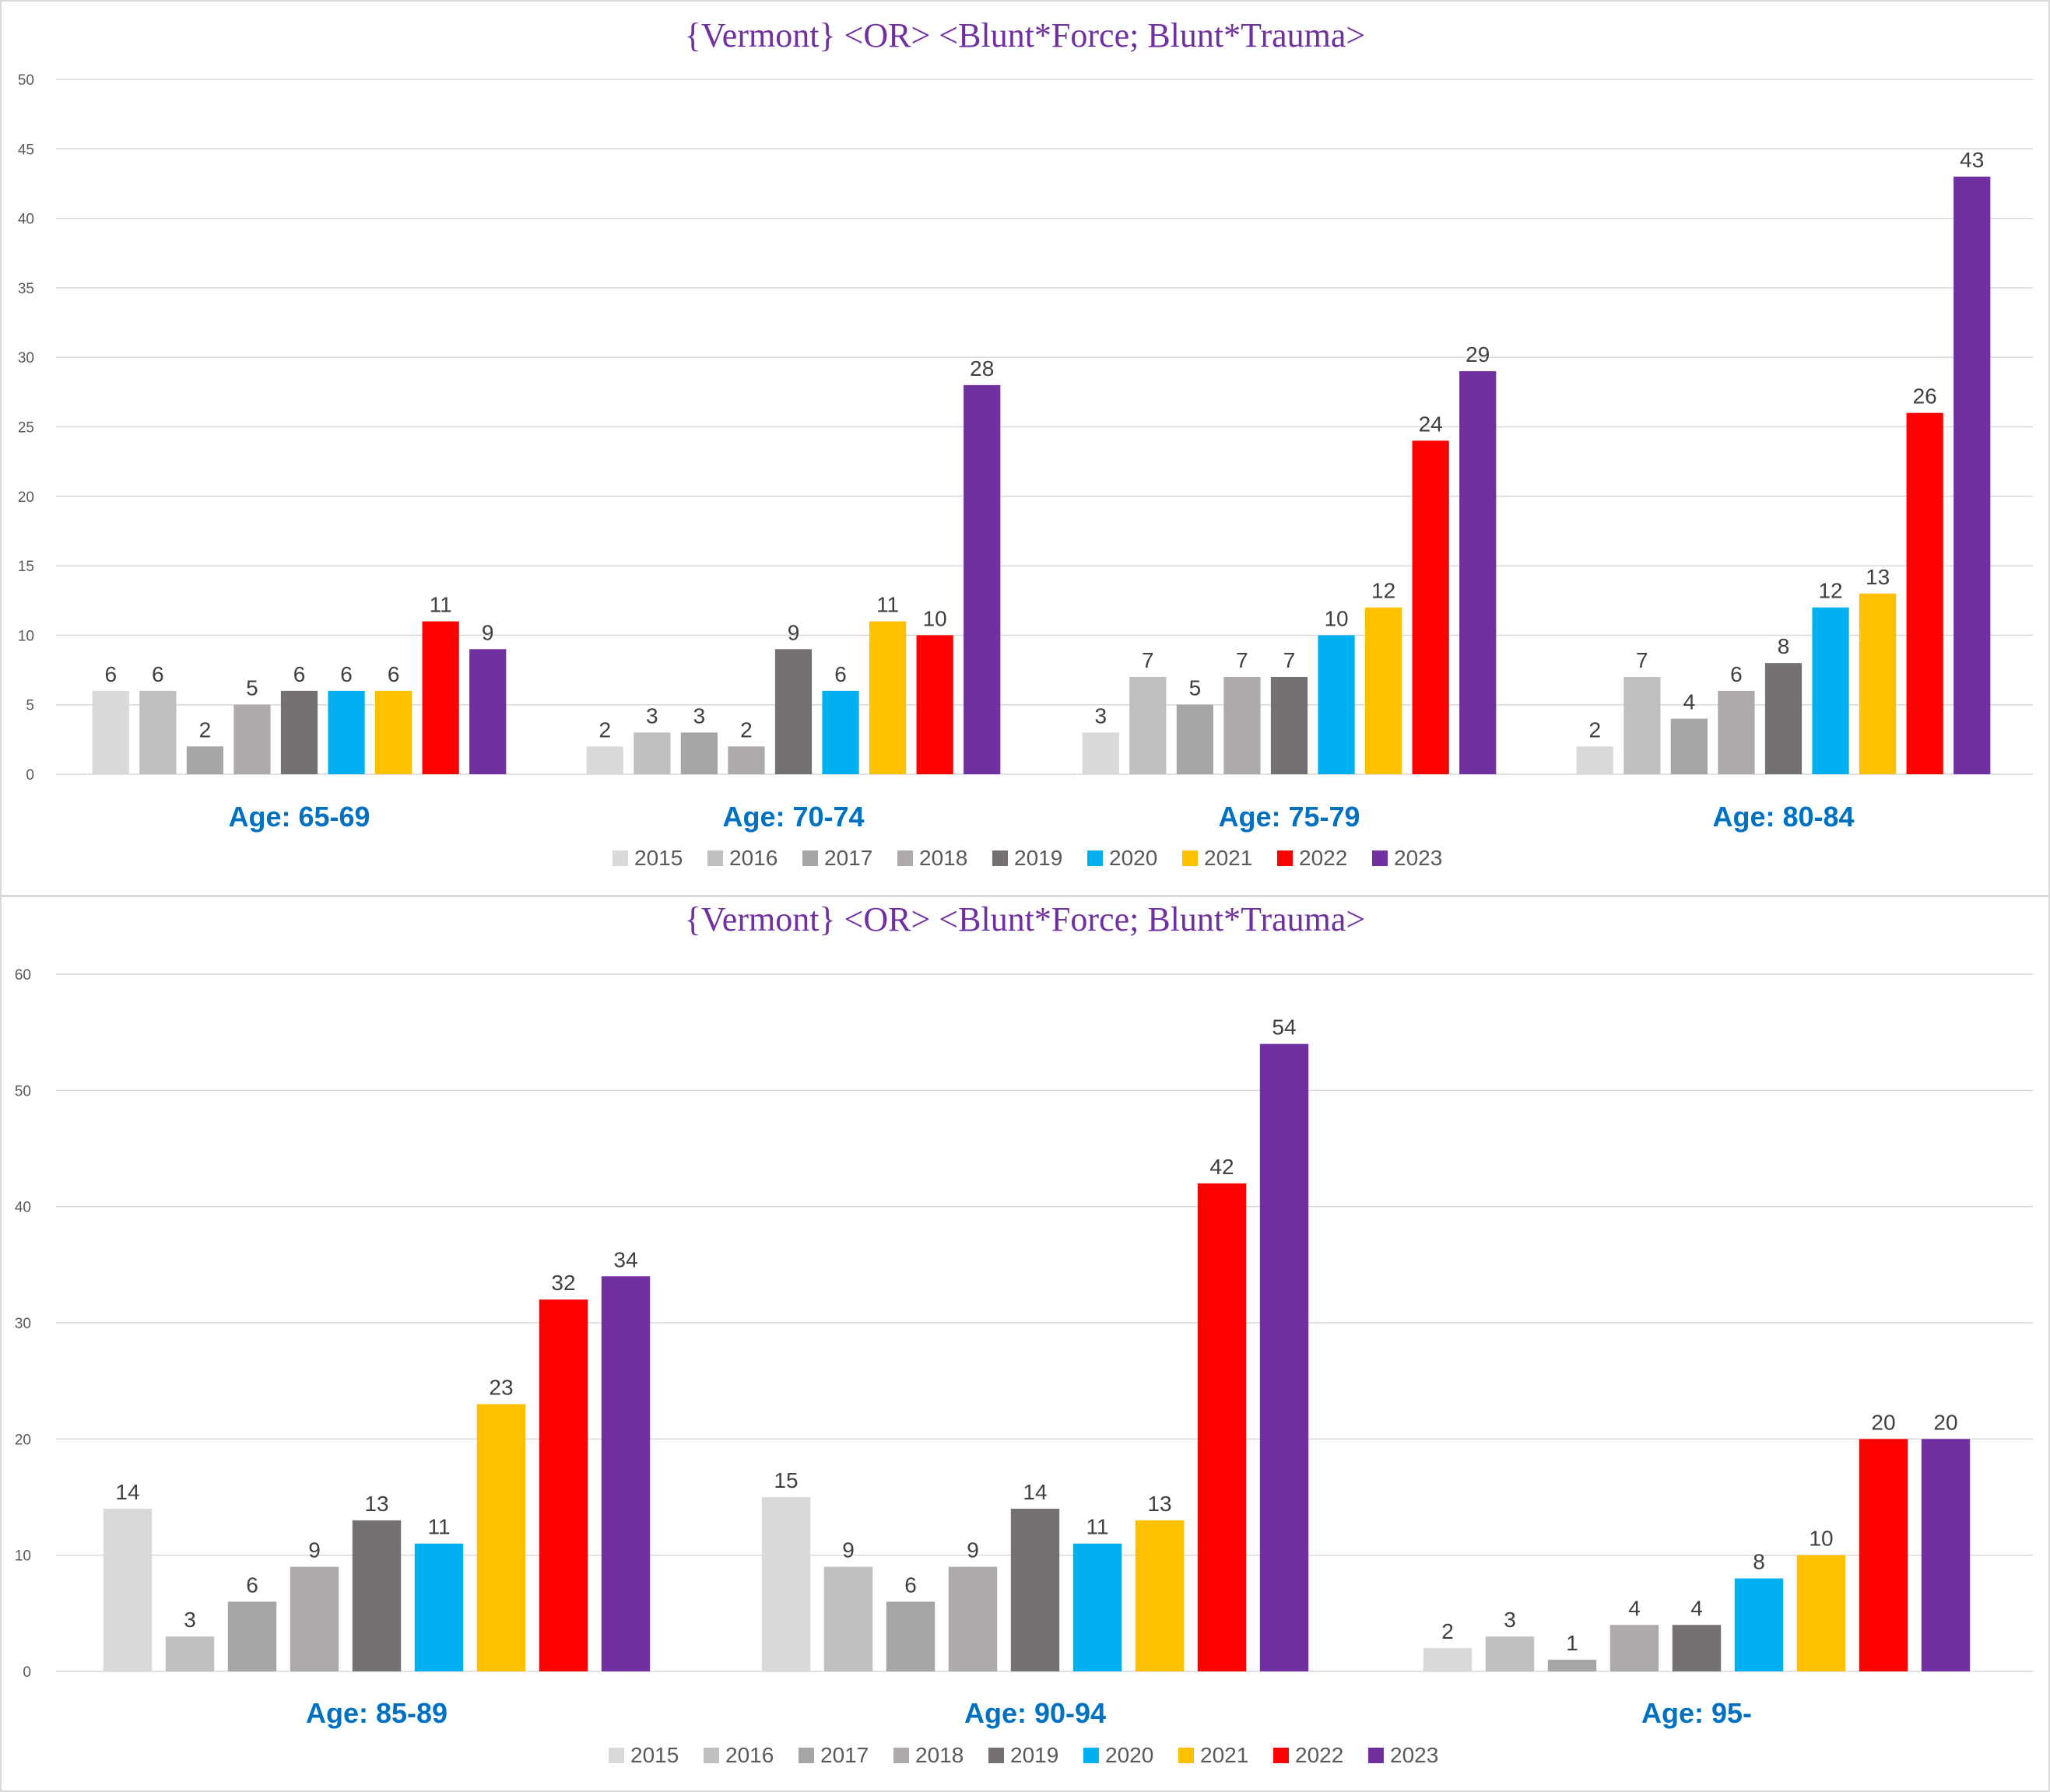 The width and height of the screenshot is (2050, 1792). I want to click on y-tick-label: 10, so click(23, 1556).